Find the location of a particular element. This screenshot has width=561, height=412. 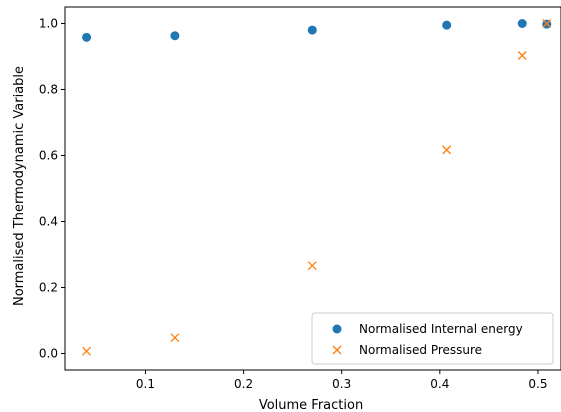

y-tick-label: 0.4 is located at coordinates (48, 222).